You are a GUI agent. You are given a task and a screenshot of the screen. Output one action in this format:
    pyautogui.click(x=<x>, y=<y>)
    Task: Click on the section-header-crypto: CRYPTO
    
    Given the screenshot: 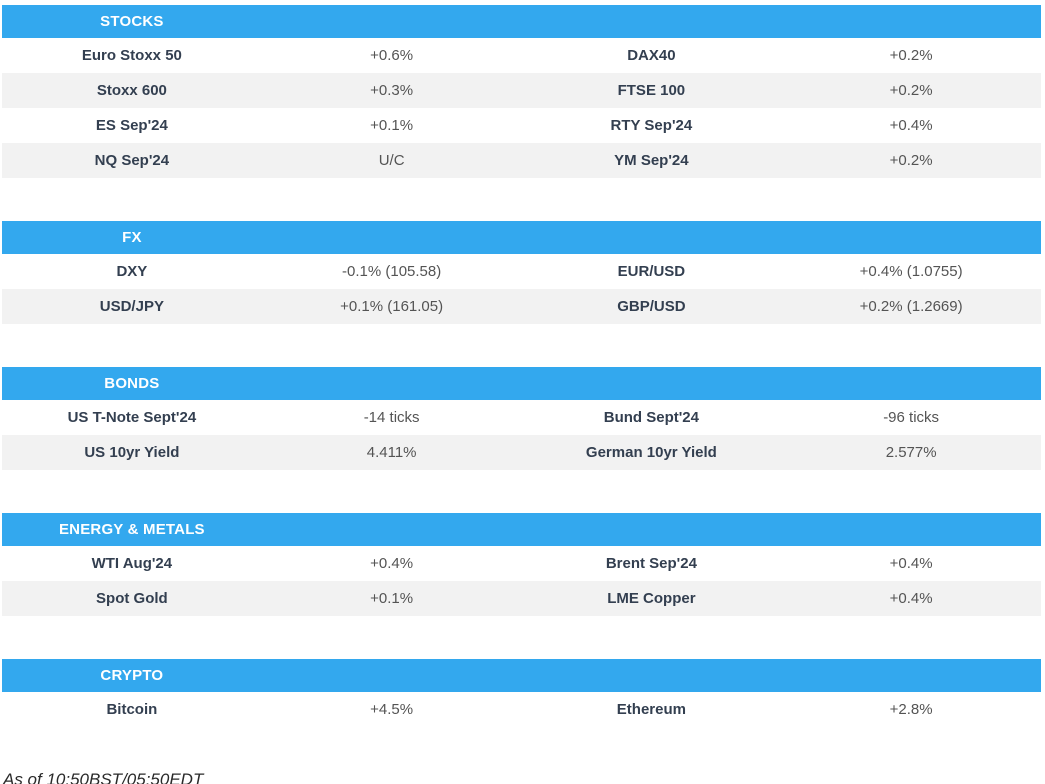 What is the action you would take?
    pyautogui.click(x=521, y=675)
    